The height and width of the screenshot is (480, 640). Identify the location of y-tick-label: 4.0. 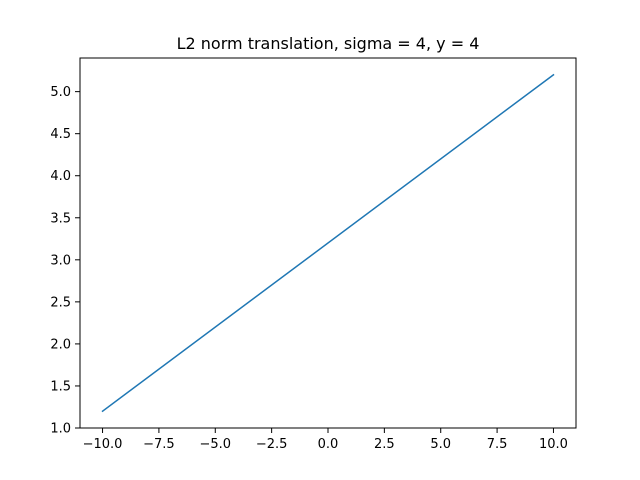
(60, 176).